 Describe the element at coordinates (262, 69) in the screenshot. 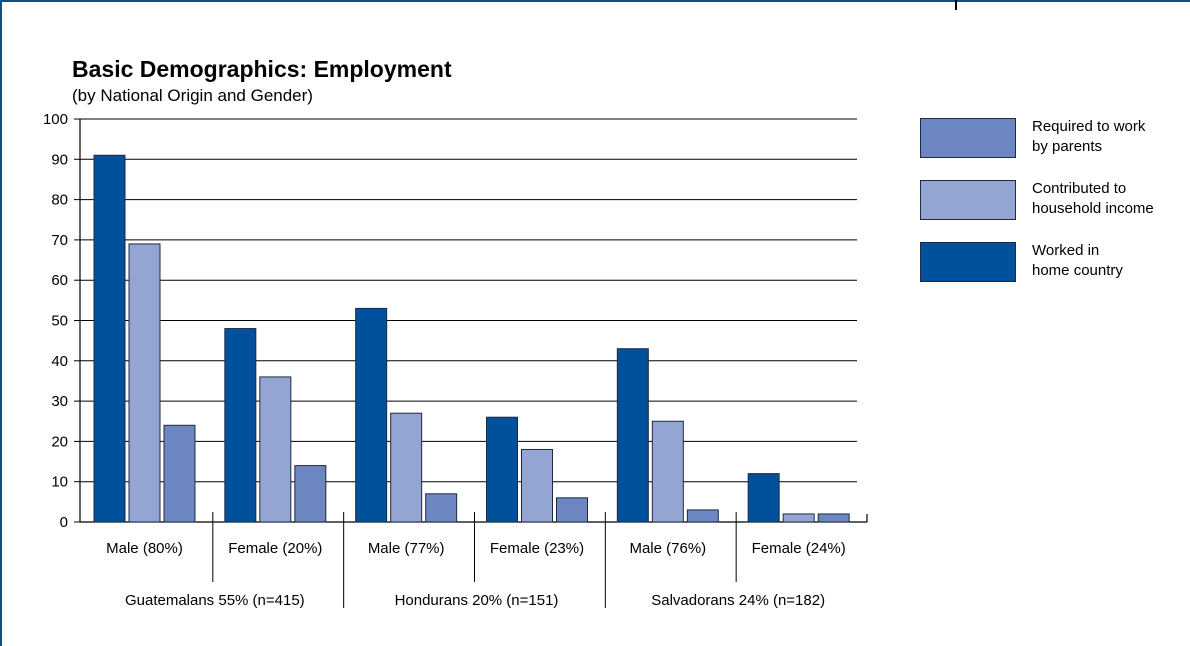

I see `chart-title: Basic Demographics: Employment` at that location.